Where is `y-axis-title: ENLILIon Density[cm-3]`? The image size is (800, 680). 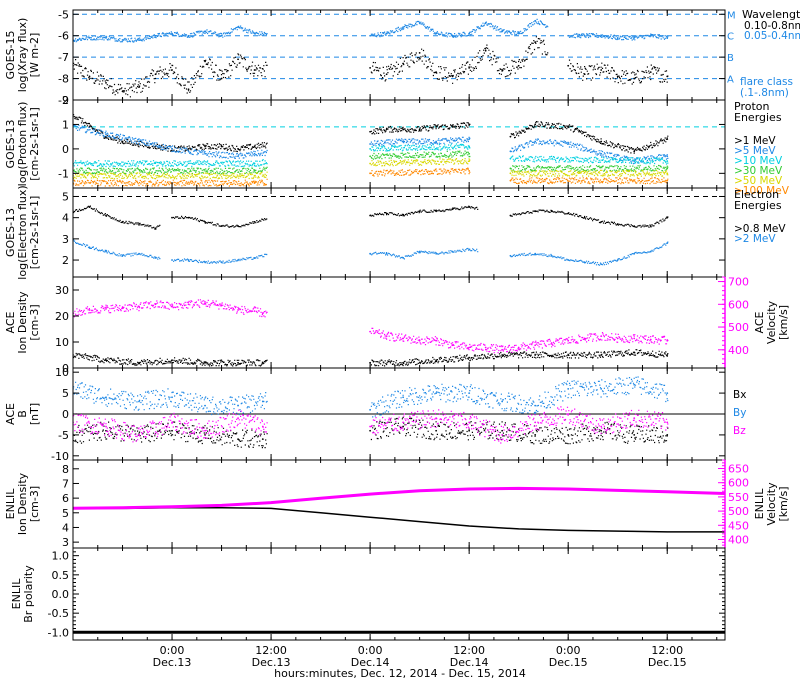
y-axis-title: ENLILIon Density[cm-3] is located at coordinates (22, 503).